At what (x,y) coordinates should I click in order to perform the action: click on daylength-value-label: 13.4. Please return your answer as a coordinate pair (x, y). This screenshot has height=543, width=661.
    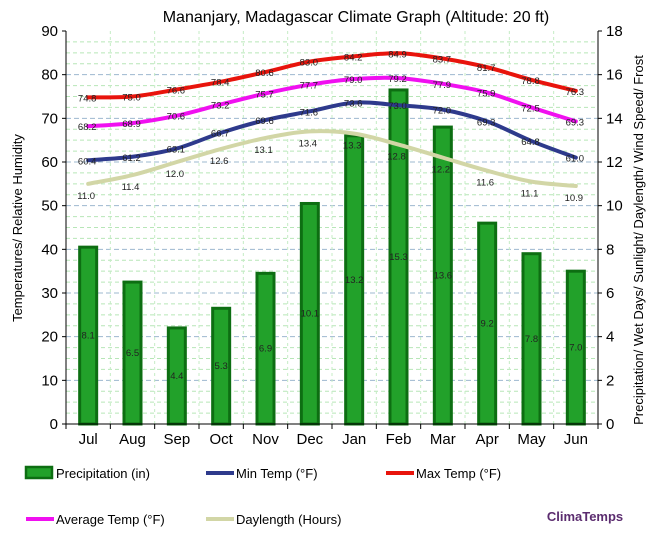
    Looking at the image, I should click on (308, 143).